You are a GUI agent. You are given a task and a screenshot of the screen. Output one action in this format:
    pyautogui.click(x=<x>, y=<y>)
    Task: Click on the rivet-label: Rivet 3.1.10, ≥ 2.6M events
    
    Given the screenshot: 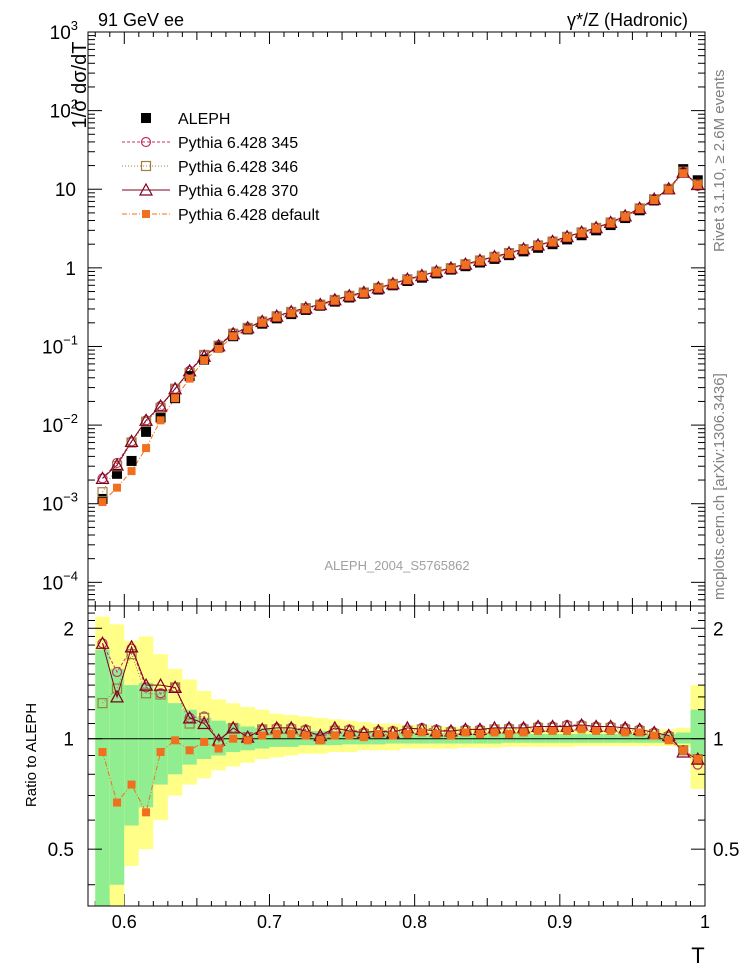 What is the action you would take?
    pyautogui.click(x=719, y=161)
    